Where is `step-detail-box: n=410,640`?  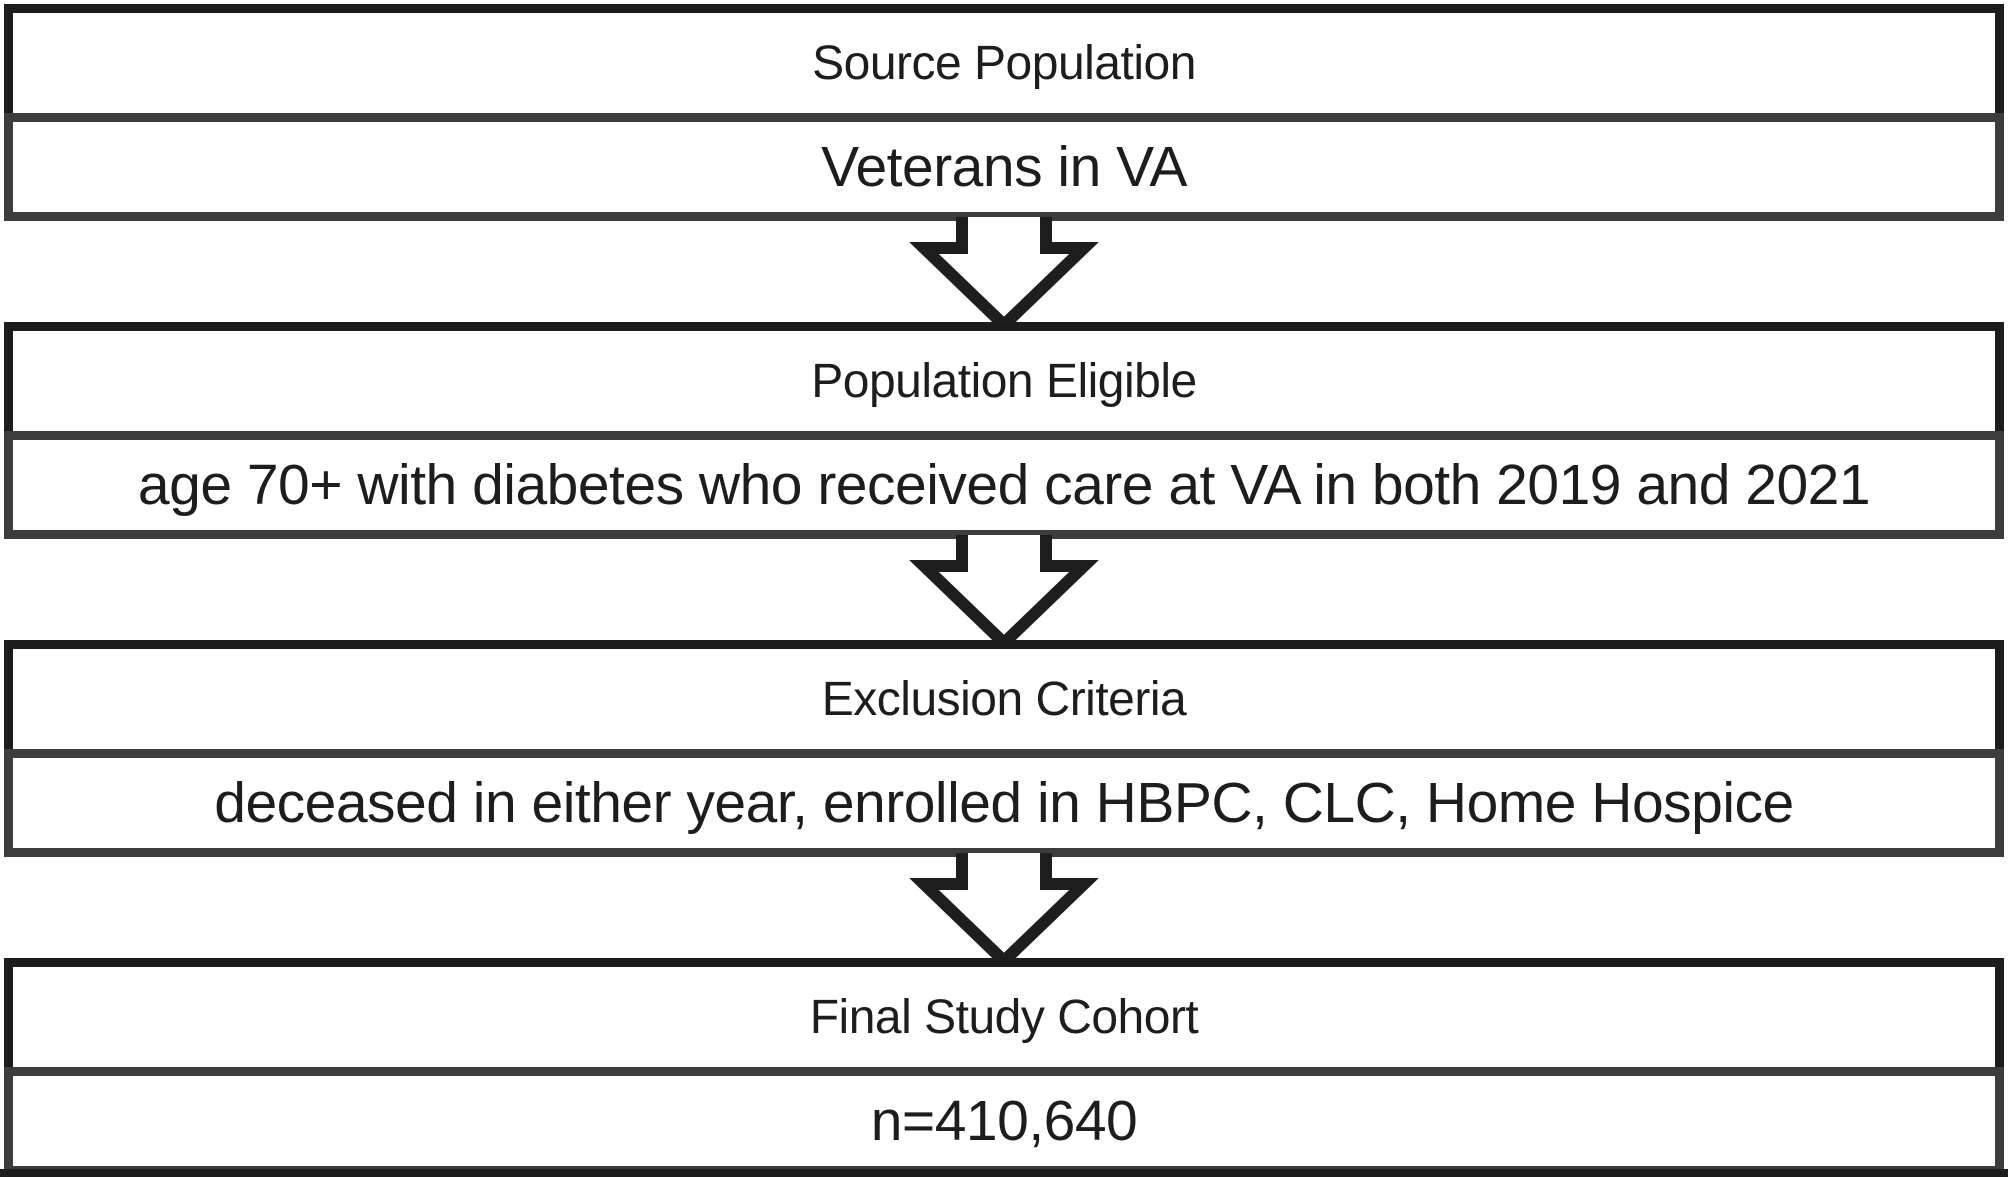 step-detail-box: n=410,640 is located at coordinates (1004, 1121).